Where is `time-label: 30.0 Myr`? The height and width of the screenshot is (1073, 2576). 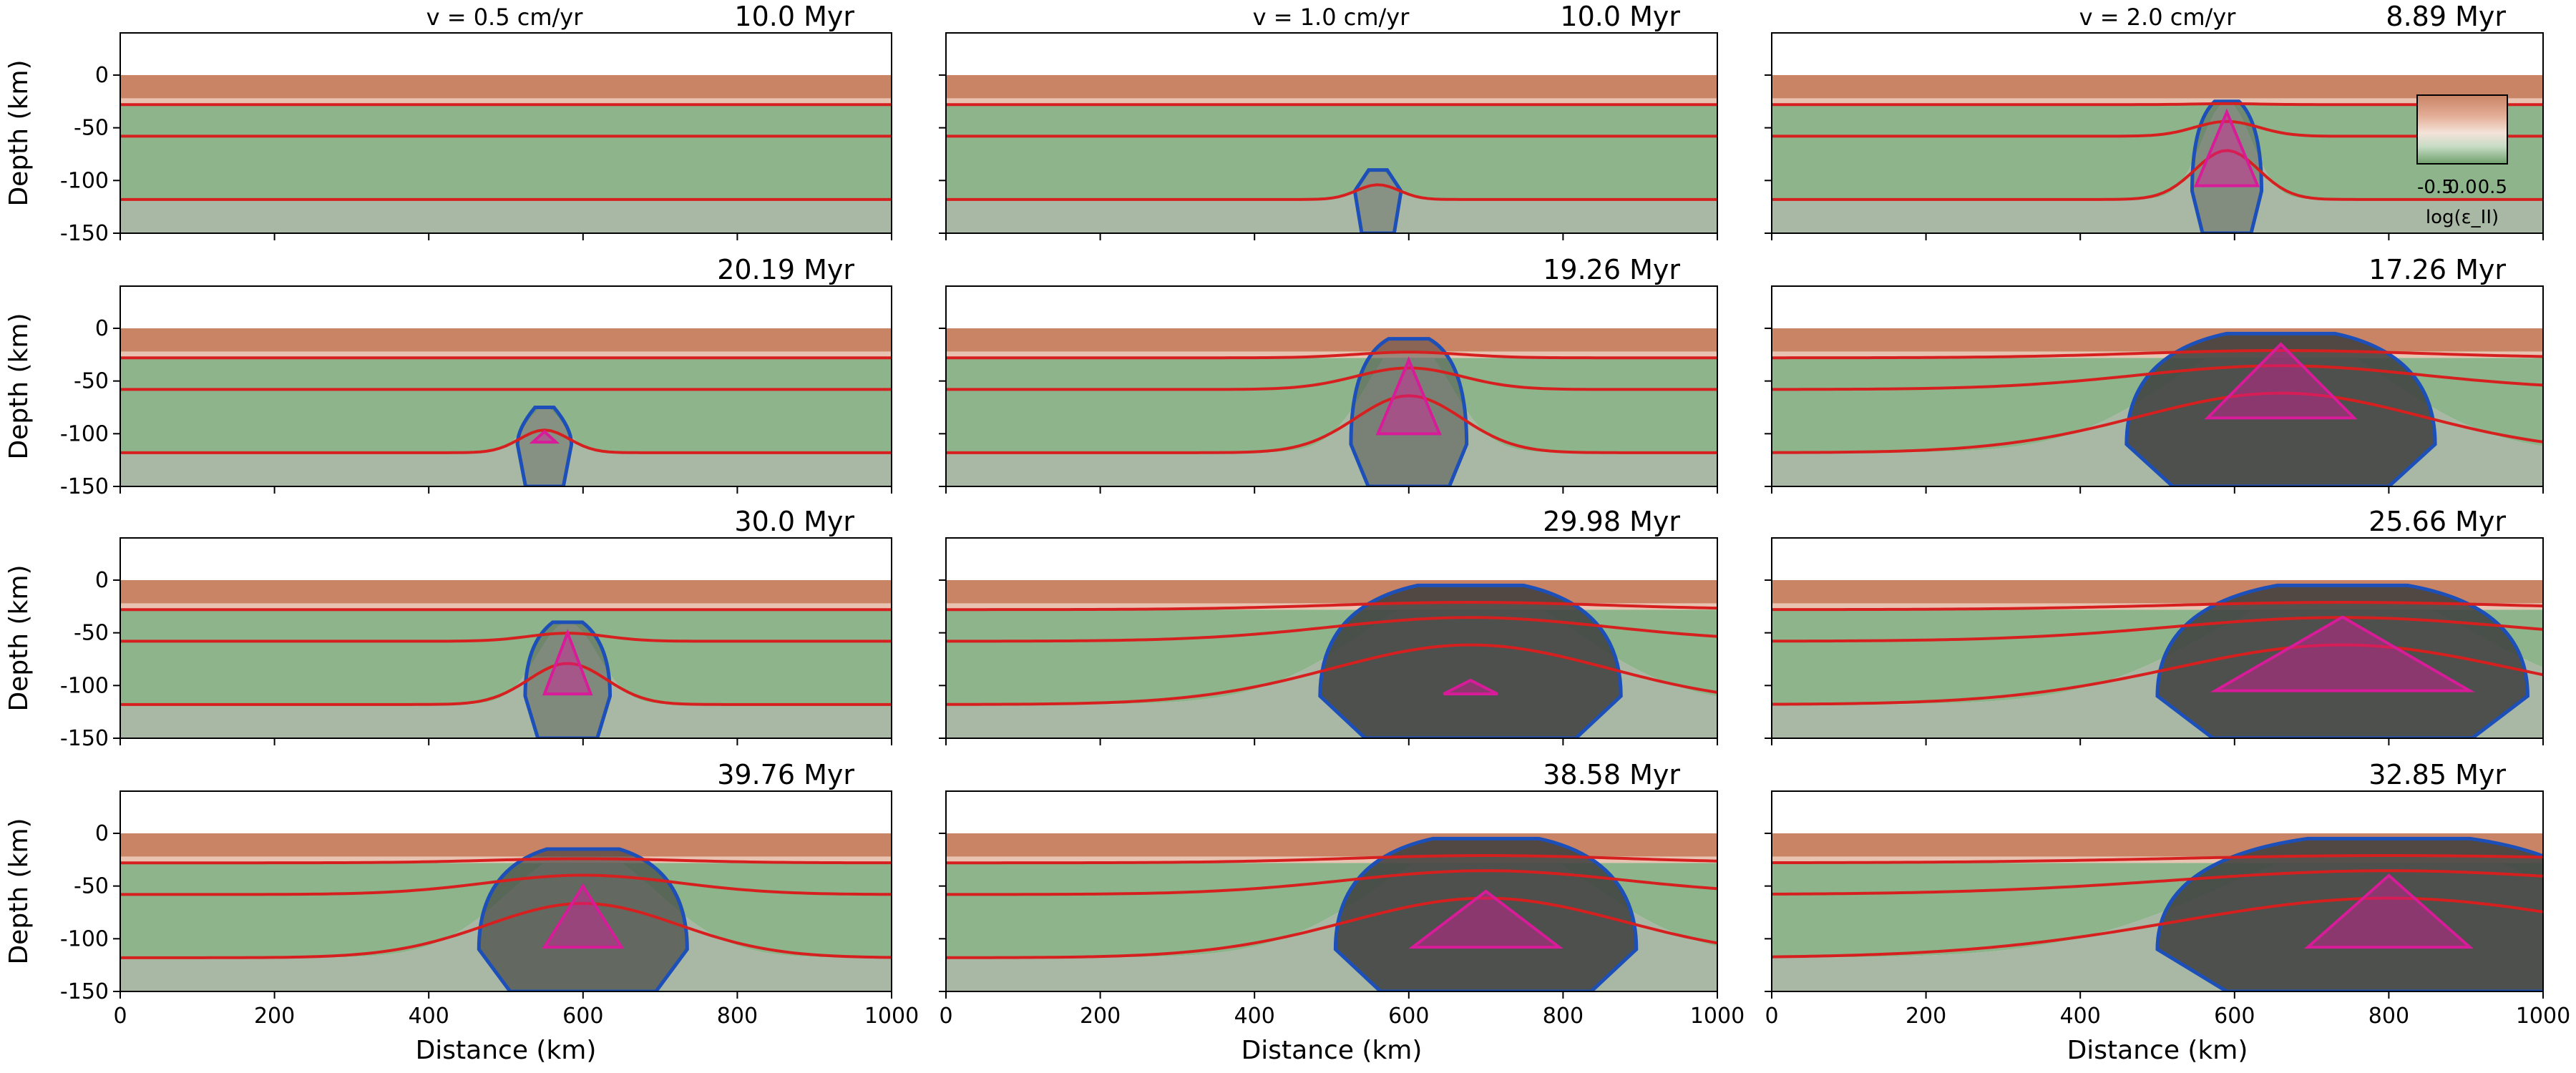
time-label: 30.0 Myr is located at coordinates (794, 521).